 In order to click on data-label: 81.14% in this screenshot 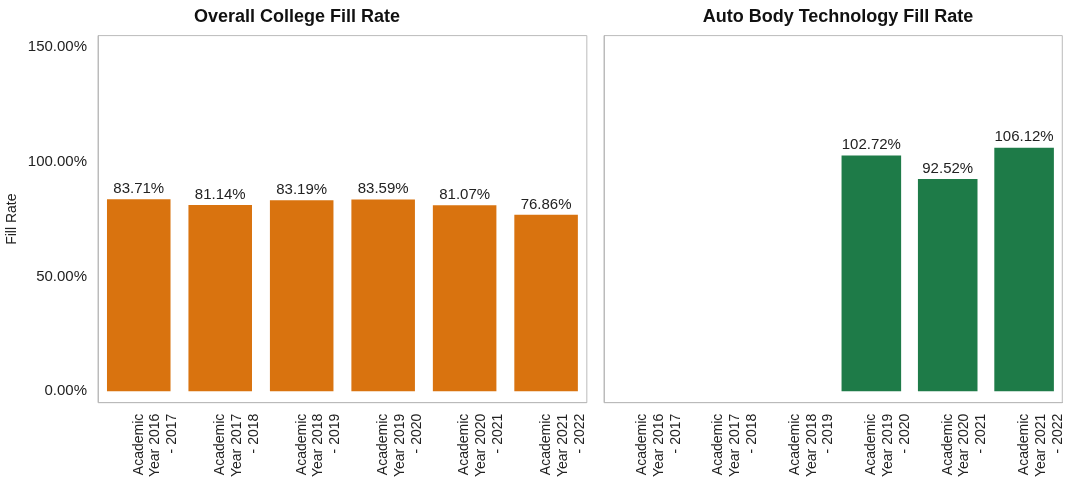, I will do `click(220, 193)`.